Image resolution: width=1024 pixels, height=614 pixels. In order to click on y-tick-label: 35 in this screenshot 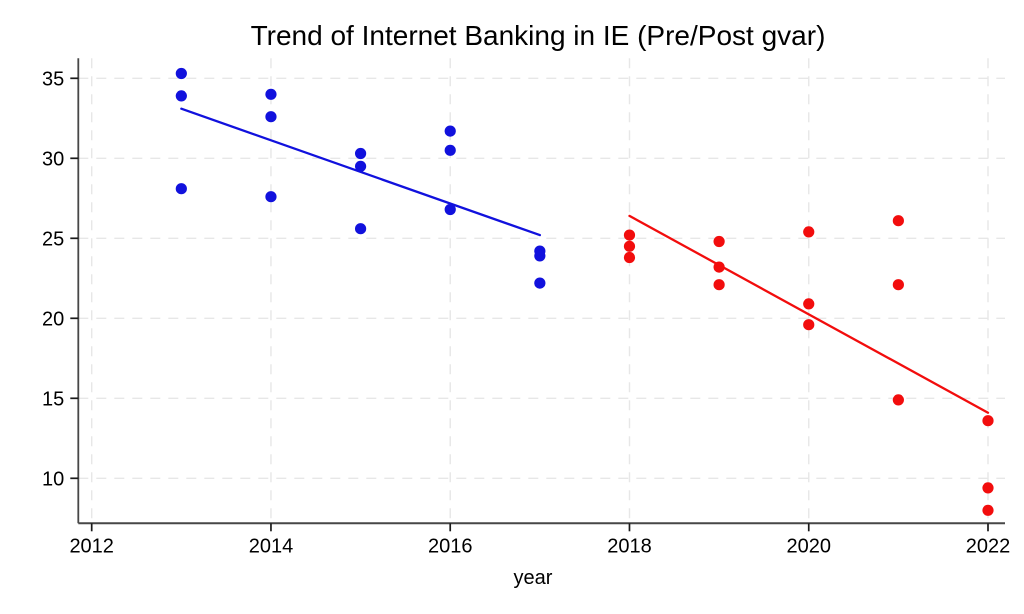, I will do `click(53, 79)`.